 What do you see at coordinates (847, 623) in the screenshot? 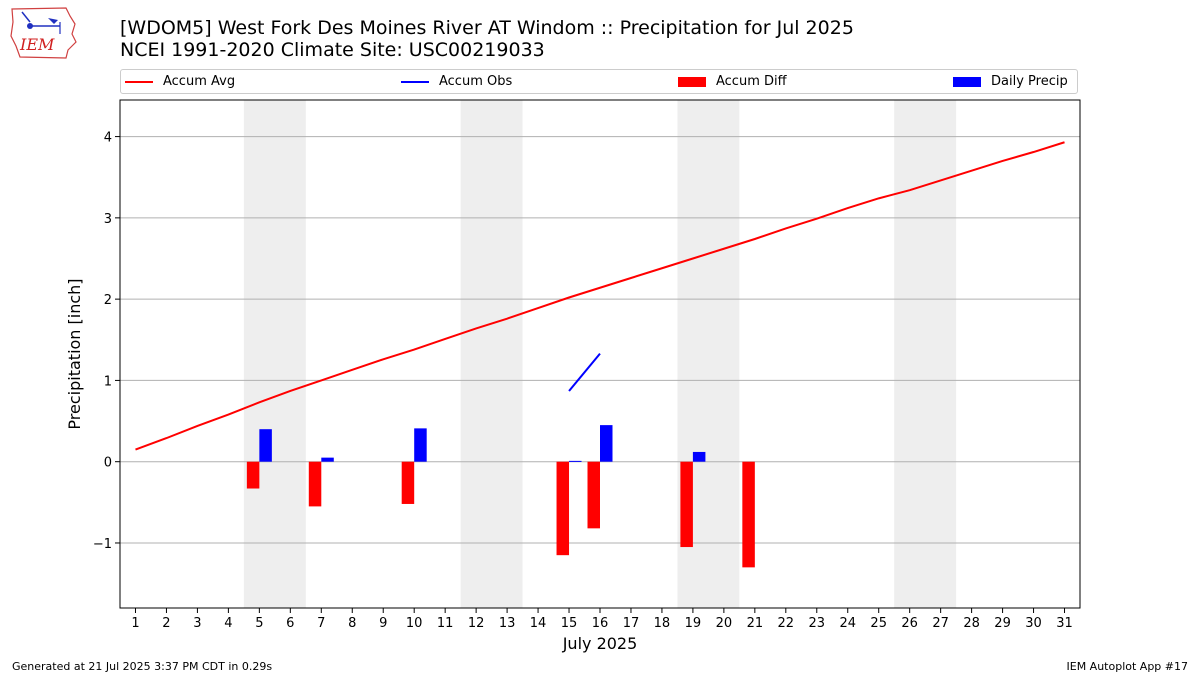
I see `x-tick-label: 24` at bounding box center [847, 623].